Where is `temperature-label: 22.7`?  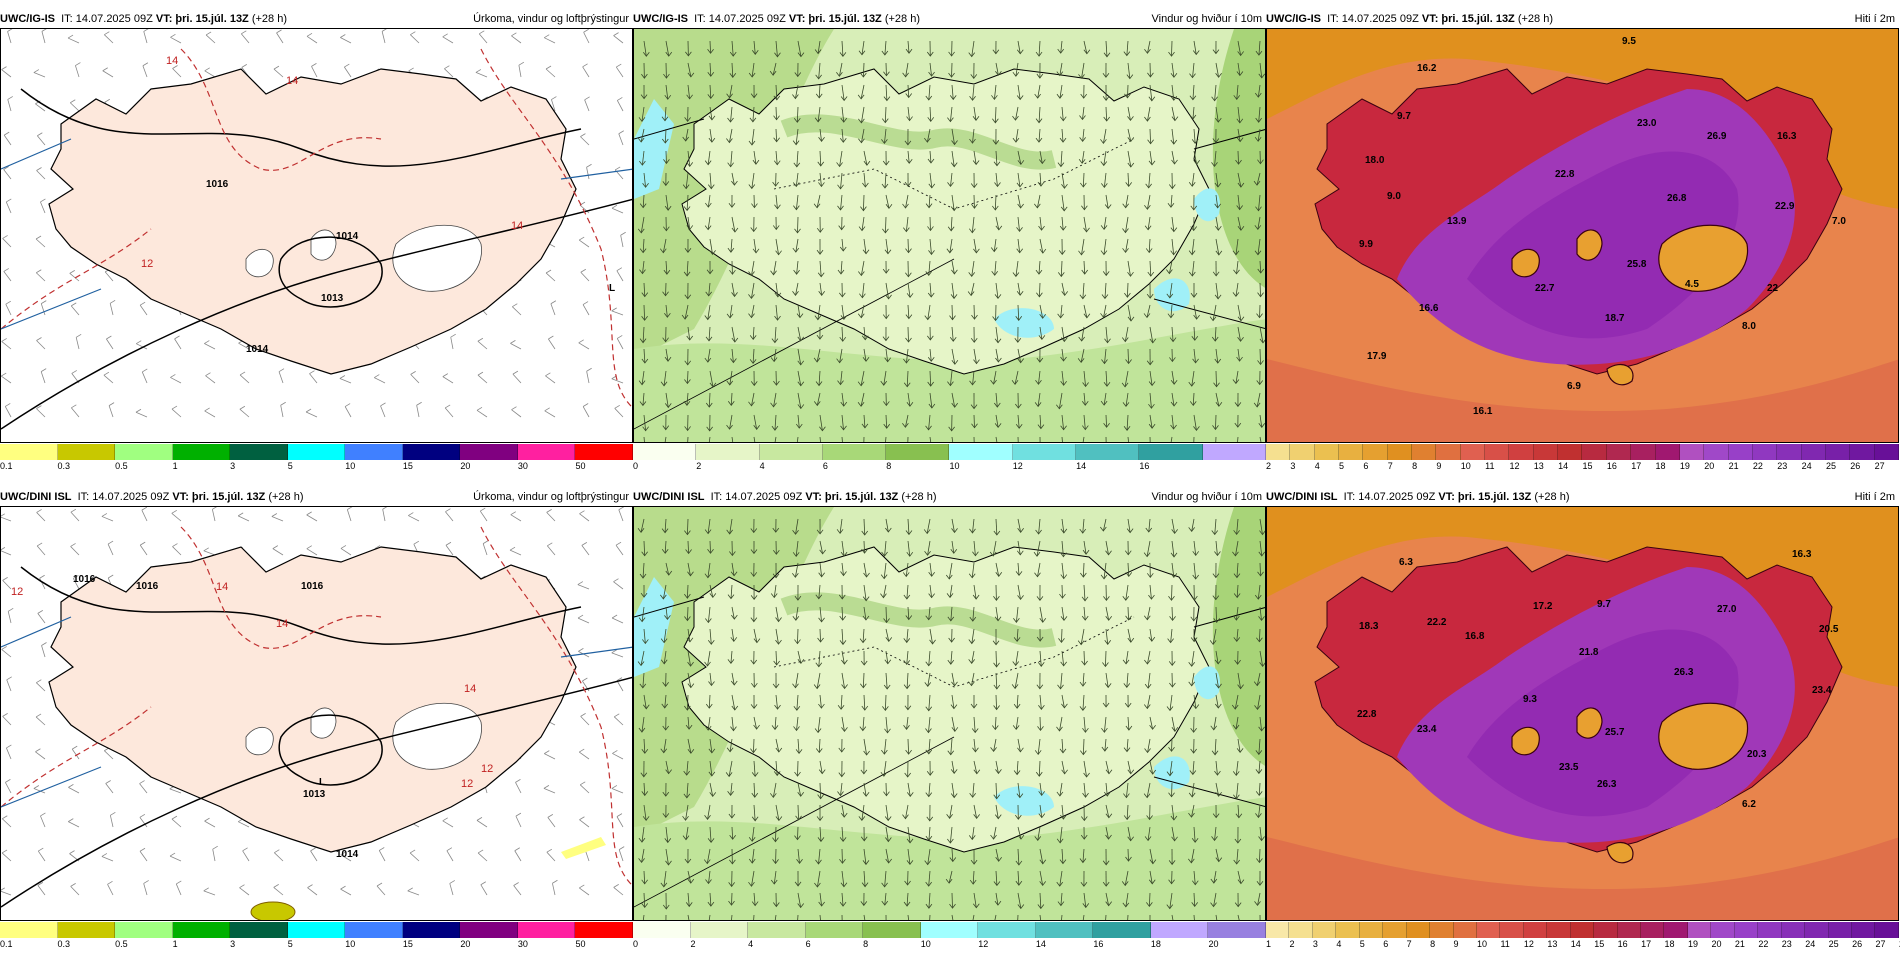 temperature-label: 22.7 is located at coordinates (1545, 288).